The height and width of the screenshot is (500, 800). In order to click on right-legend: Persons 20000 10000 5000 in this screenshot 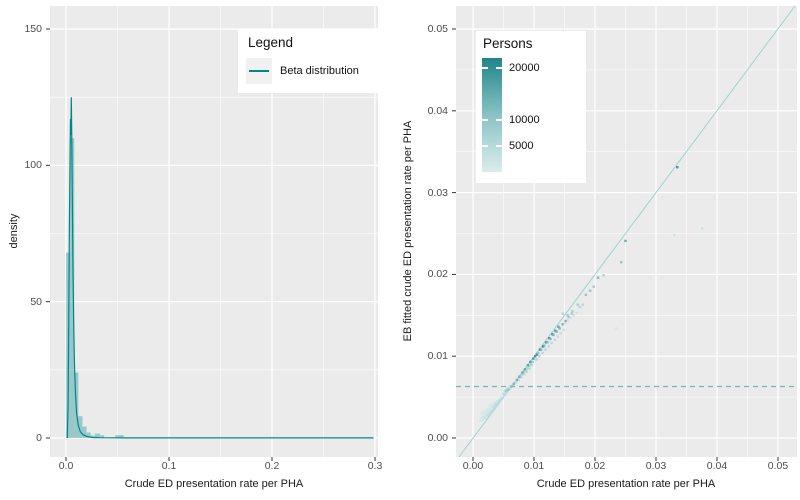, I will do `click(531, 107)`.